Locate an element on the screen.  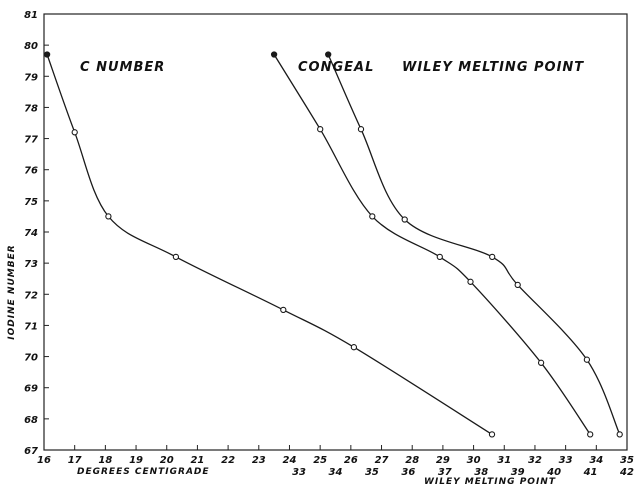
y-tick-label: 72 is located at coordinates (31, 295).